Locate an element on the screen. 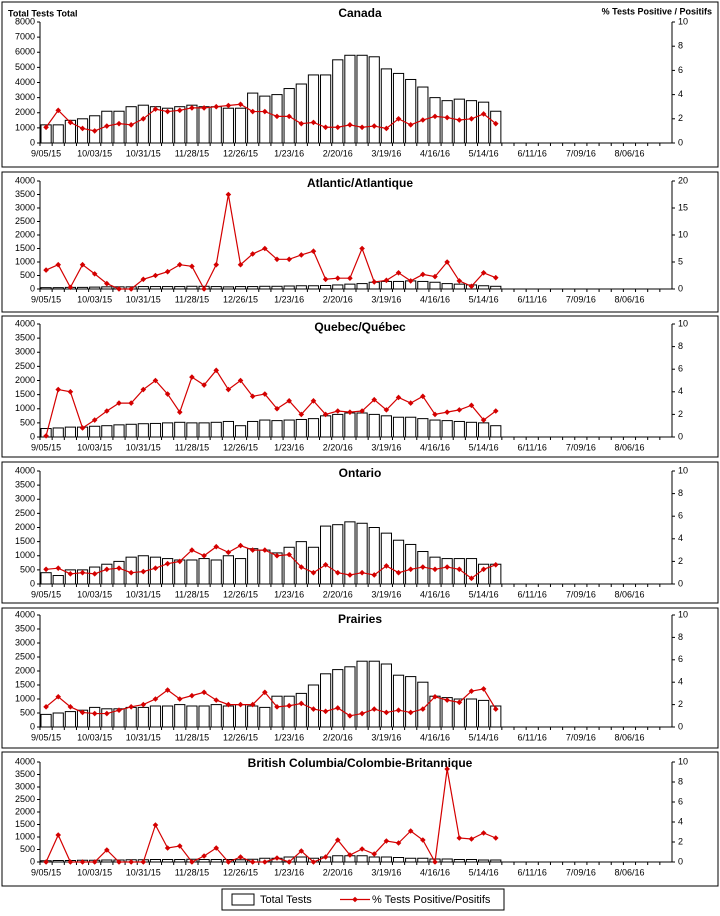 The width and height of the screenshot is (720, 916). x-tick-label: 1/23/16 is located at coordinates (289, 594).